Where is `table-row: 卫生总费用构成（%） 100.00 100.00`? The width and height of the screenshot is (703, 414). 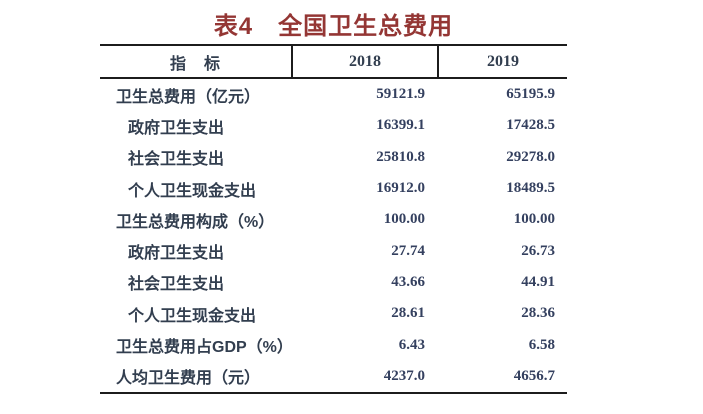 table-row: 卫生总费用构成（%） 100.00 100.00 is located at coordinates (333, 219).